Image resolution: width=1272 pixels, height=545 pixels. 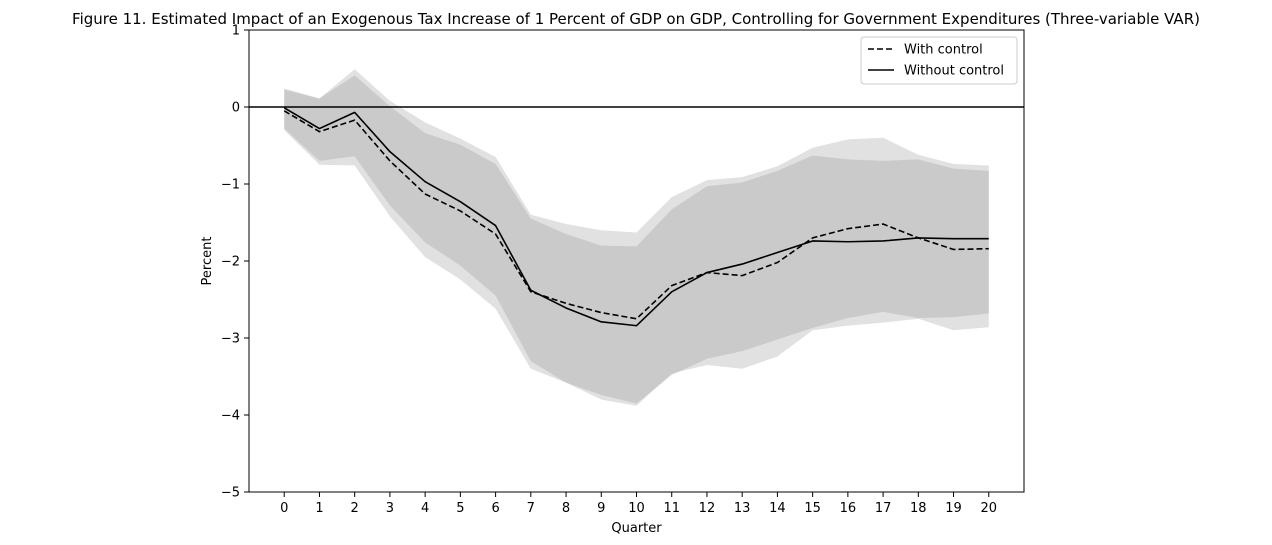 What do you see at coordinates (425, 508) in the screenshot?
I see `x-tick-label: 4` at bounding box center [425, 508].